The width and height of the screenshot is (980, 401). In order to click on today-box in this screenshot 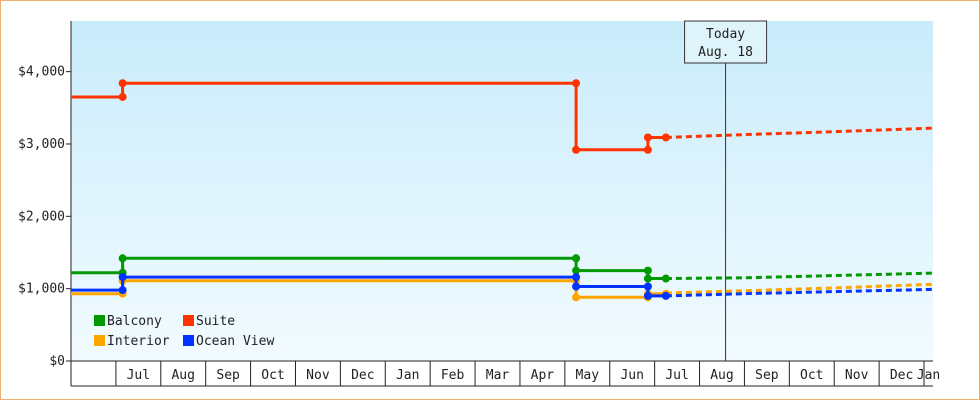, I will do `click(726, 42)`.